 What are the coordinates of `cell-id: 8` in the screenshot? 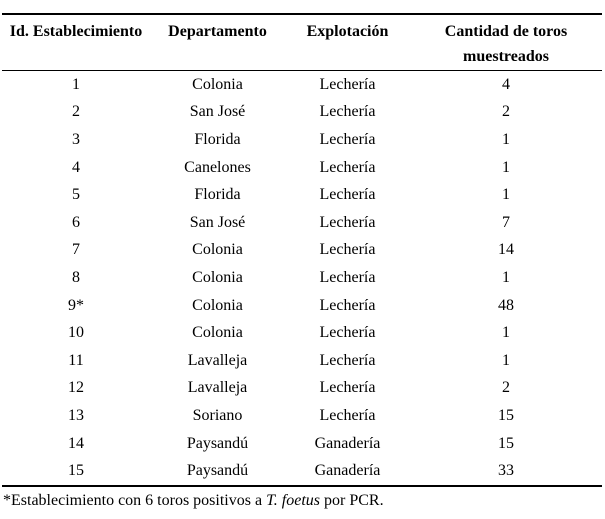 It's located at (76, 277).